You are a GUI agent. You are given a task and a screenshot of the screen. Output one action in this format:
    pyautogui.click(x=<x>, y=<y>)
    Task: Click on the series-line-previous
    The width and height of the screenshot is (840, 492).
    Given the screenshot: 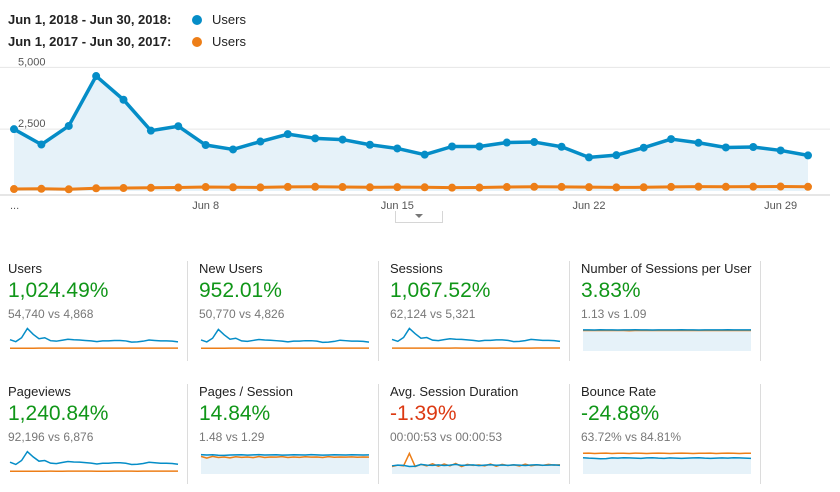 What is the action you would take?
    pyautogui.click(x=411, y=188)
    